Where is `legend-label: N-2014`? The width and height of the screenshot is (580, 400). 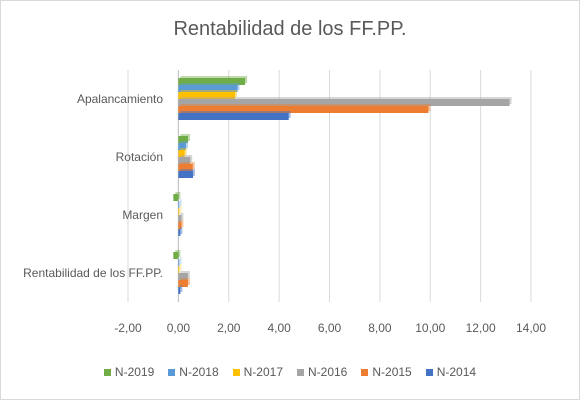
legend-label: N-2014 is located at coordinates (456, 372).